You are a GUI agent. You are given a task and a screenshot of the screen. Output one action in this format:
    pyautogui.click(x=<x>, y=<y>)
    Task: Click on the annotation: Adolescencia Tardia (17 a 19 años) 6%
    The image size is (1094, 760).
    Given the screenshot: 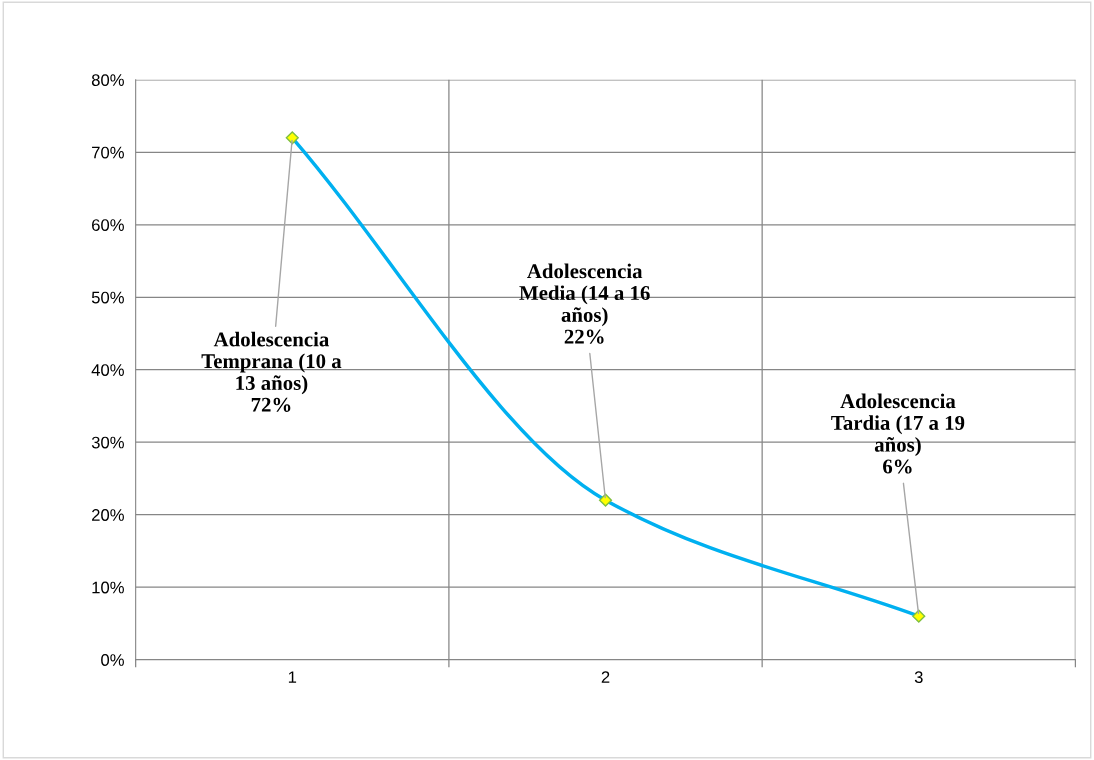 What is the action you would take?
    pyautogui.click(x=898, y=433)
    